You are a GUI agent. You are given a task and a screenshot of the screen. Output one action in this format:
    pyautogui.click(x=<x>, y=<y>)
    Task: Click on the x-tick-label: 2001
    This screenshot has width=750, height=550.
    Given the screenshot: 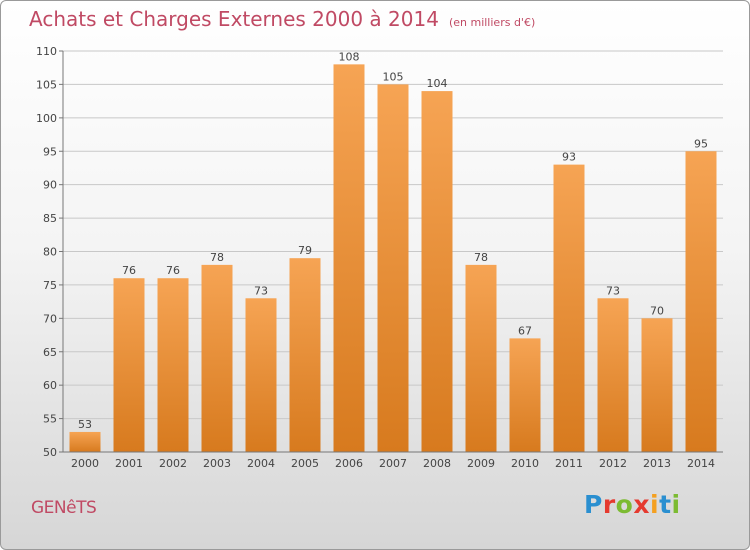 What is the action you would take?
    pyautogui.click(x=129, y=463)
    